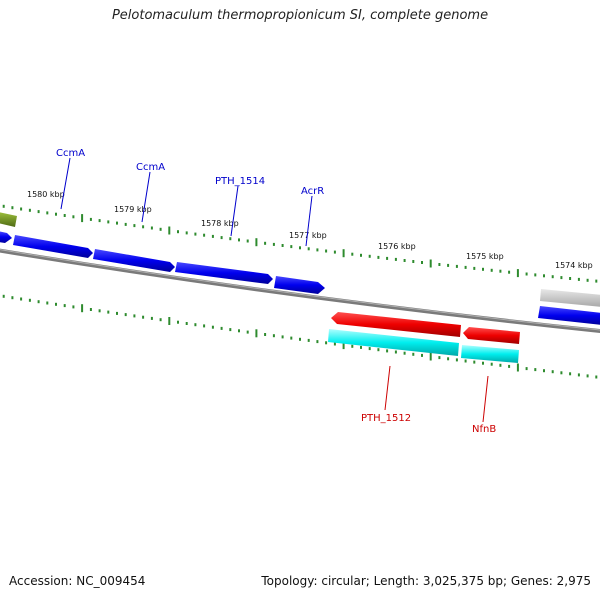  Describe the element at coordinates (299, 285) in the screenshot. I see `forward-gene-acrr` at that location.